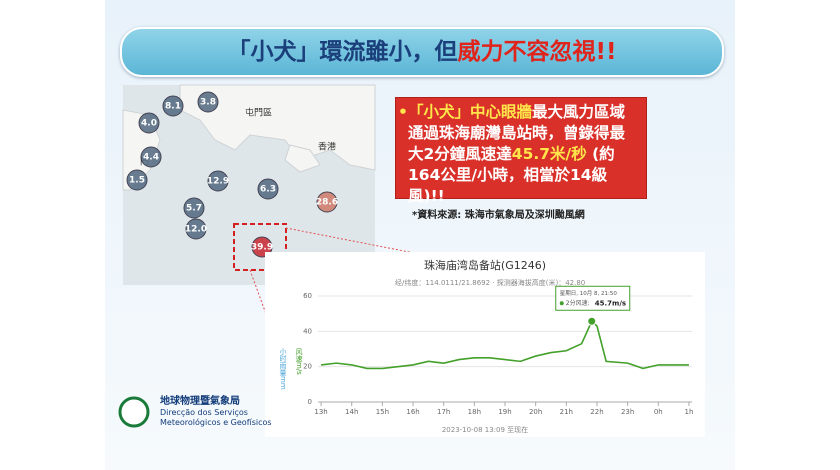 The image size is (840, 470). What do you see at coordinates (216, 422) in the screenshot?
I see `logo-line: Meteorológicos e Geofísicos` at bounding box center [216, 422].